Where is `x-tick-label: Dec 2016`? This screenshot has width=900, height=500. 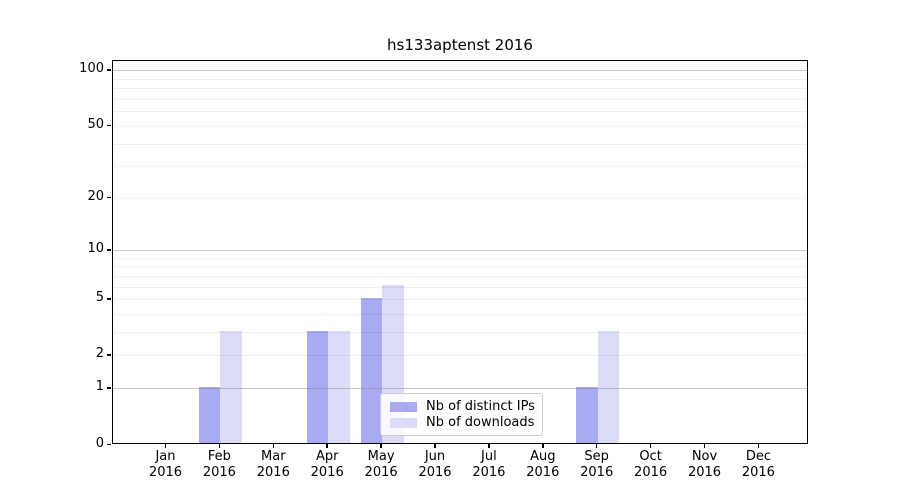 x-tick-label: Dec 2016 is located at coordinates (758, 465).